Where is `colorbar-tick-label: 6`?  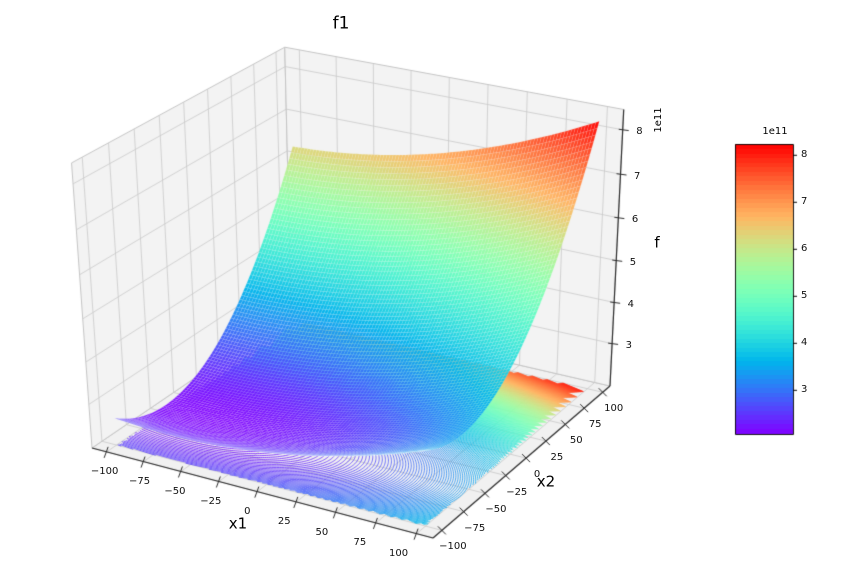 colorbar-tick-label: 6 is located at coordinates (804, 249).